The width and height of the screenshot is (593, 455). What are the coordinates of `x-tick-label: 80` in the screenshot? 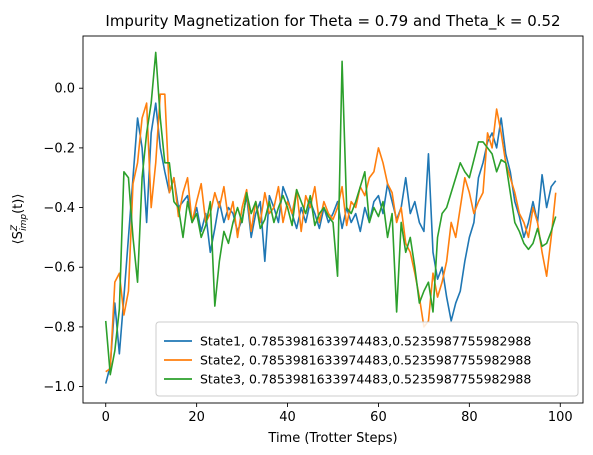 It's located at (469, 417).